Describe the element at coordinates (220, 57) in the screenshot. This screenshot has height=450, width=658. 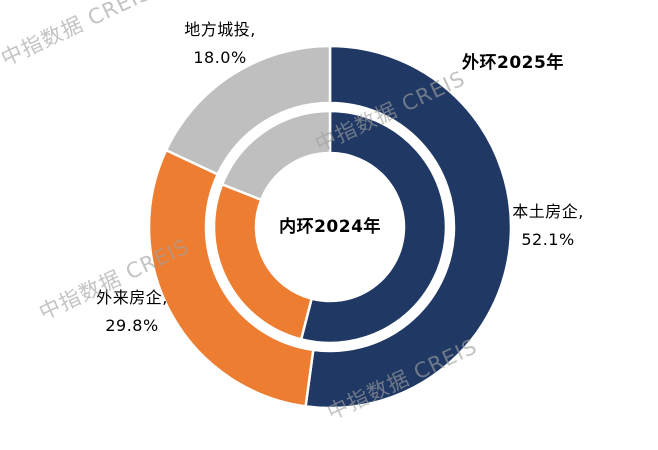
I see `segment-label-city-investment-value: 18.0%` at that location.